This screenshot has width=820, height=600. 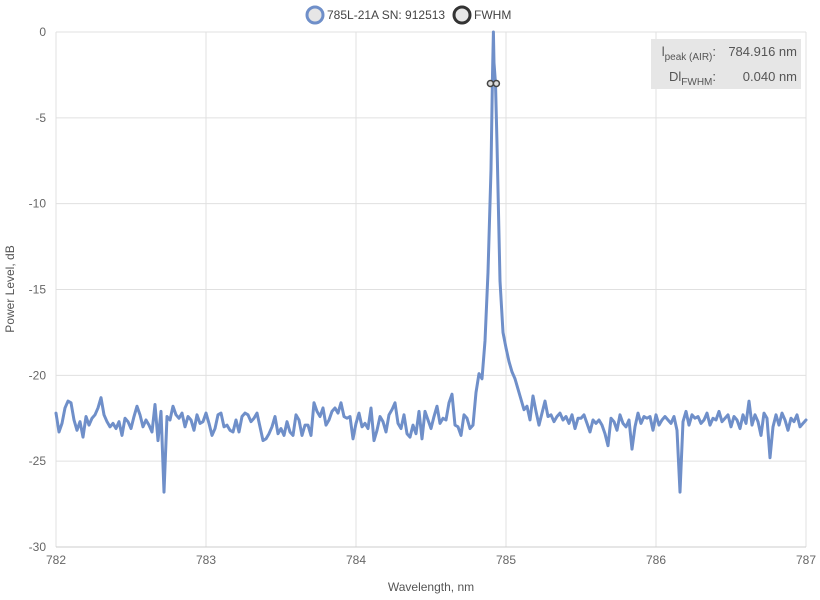 I want to click on legend: 785L-21A SN: 912513 FWHM, so click(x=408, y=15).